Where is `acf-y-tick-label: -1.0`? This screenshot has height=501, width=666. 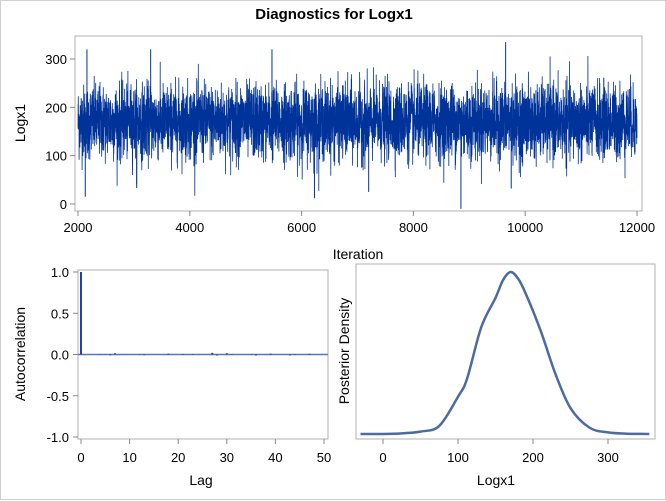
acf-y-tick-label: -1.0 is located at coordinates (58, 437).